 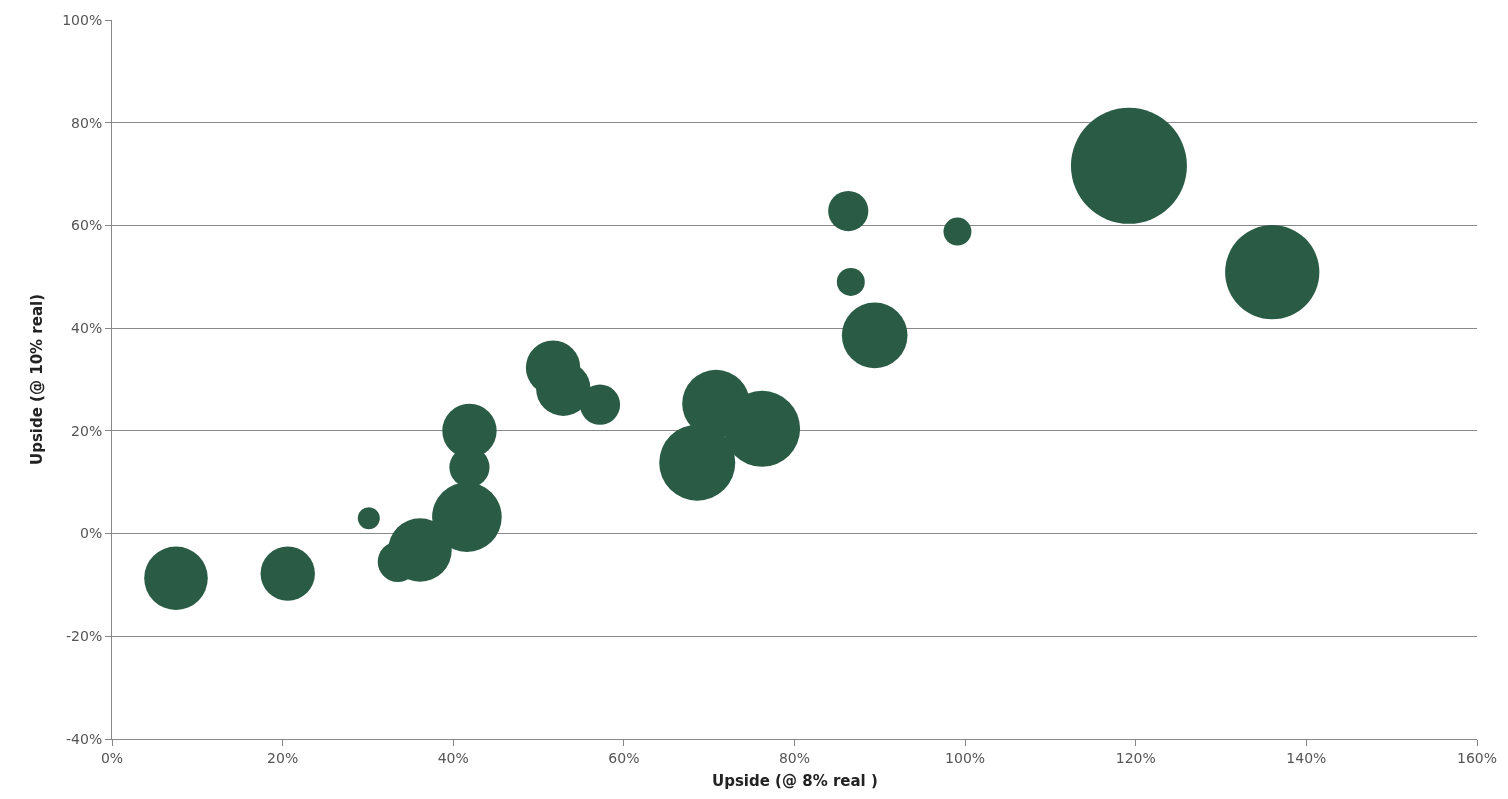 What do you see at coordinates (84, 636) in the screenshot?
I see `y-tick-label: -20%` at bounding box center [84, 636].